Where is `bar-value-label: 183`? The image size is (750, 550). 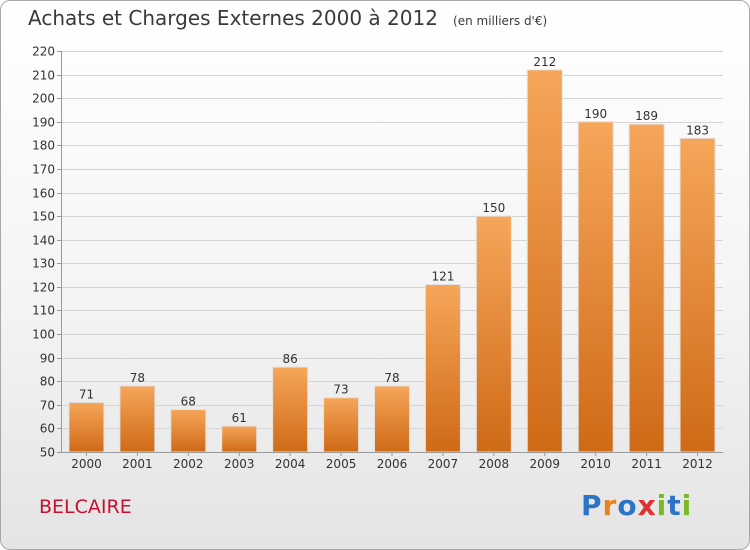 bar-value-label: 183 is located at coordinates (697, 130).